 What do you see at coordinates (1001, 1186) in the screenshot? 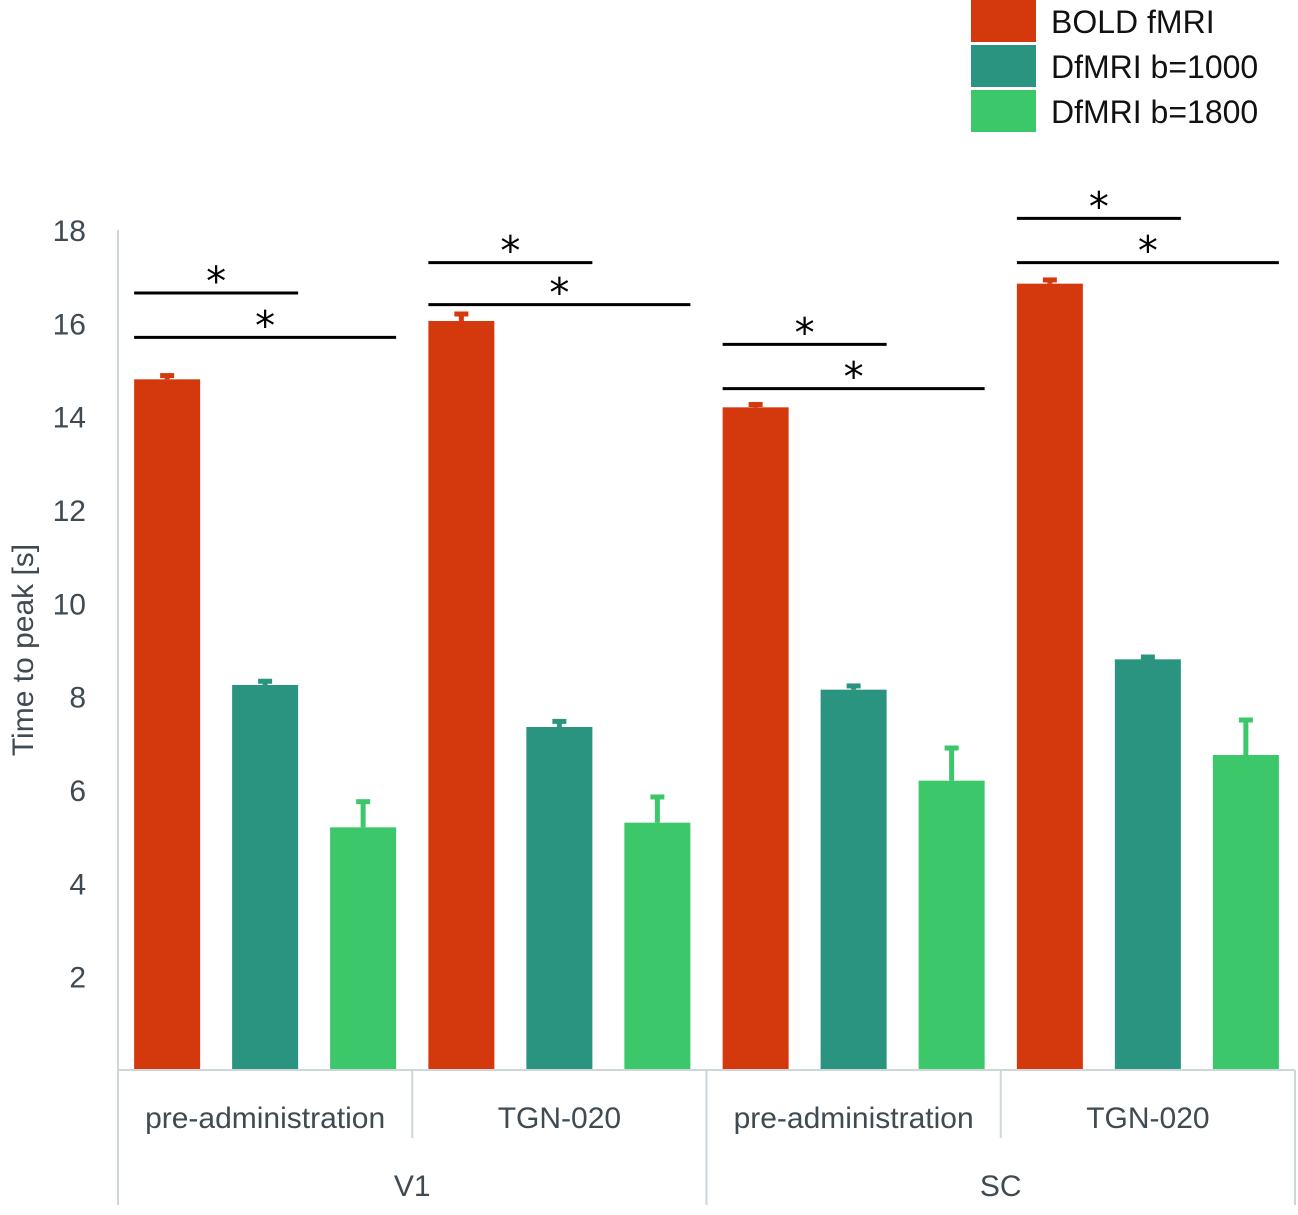
I see `x-group-label: SC` at bounding box center [1001, 1186].